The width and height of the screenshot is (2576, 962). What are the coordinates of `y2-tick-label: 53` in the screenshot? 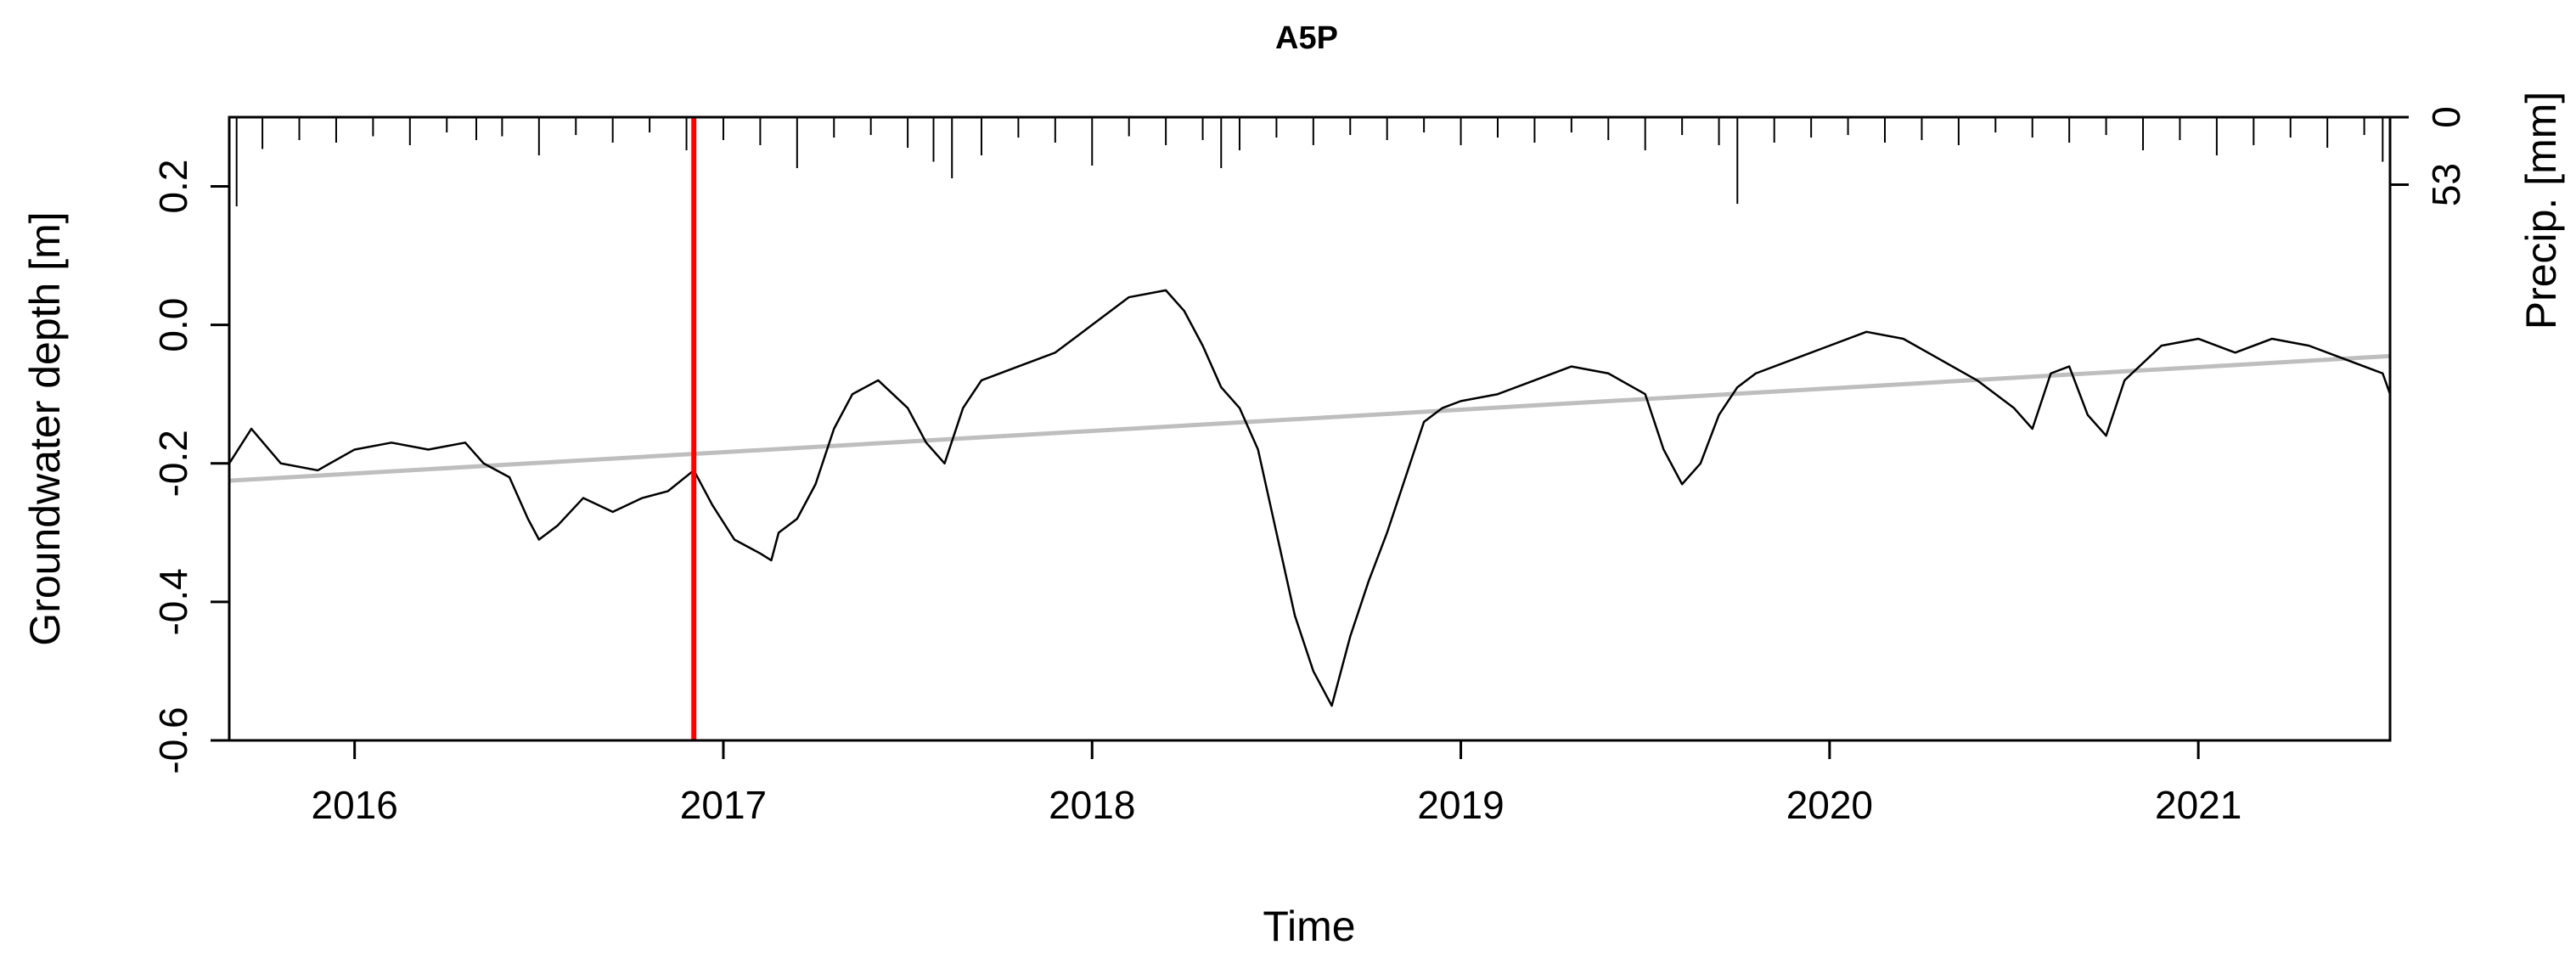 It's located at (2446, 184).